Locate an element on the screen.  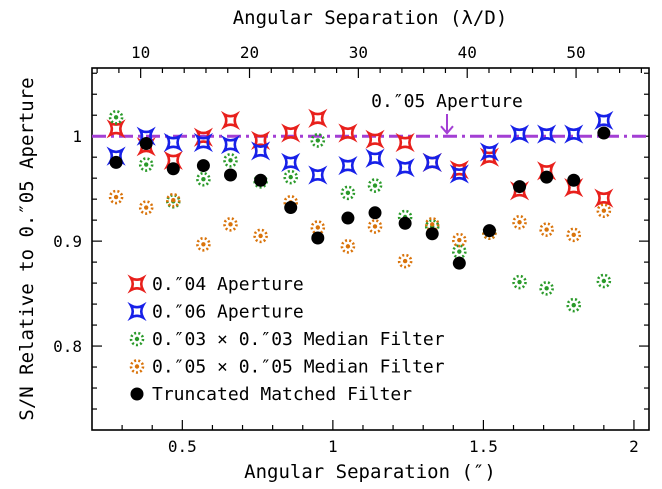
legend-label: 0.″06 Aperture is located at coordinates (228, 312).